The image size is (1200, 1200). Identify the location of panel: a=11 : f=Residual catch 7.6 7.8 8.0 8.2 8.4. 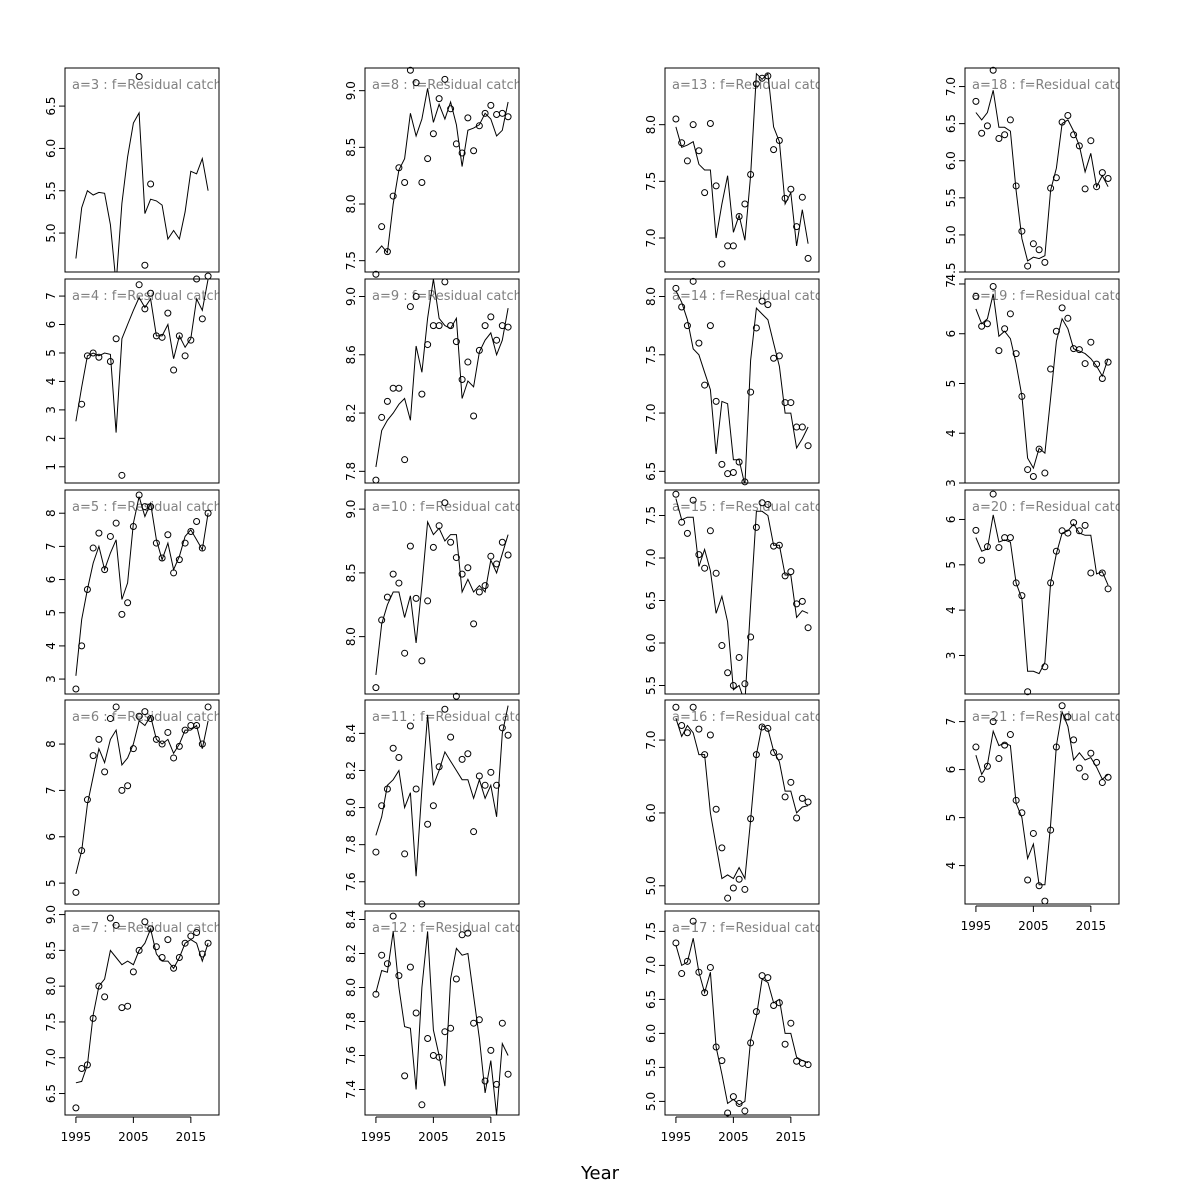
(432, 800).